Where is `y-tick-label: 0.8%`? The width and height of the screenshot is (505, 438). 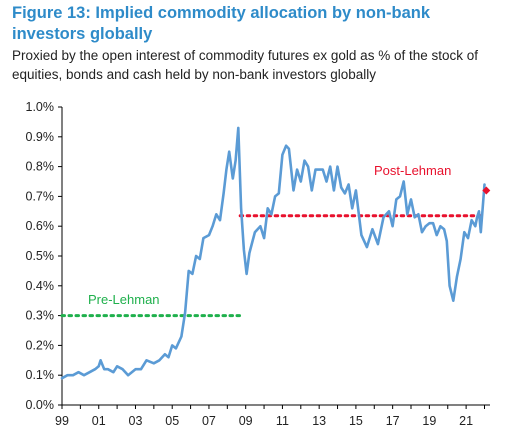
y-tick-label: 0.8% is located at coordinates (40, 167).